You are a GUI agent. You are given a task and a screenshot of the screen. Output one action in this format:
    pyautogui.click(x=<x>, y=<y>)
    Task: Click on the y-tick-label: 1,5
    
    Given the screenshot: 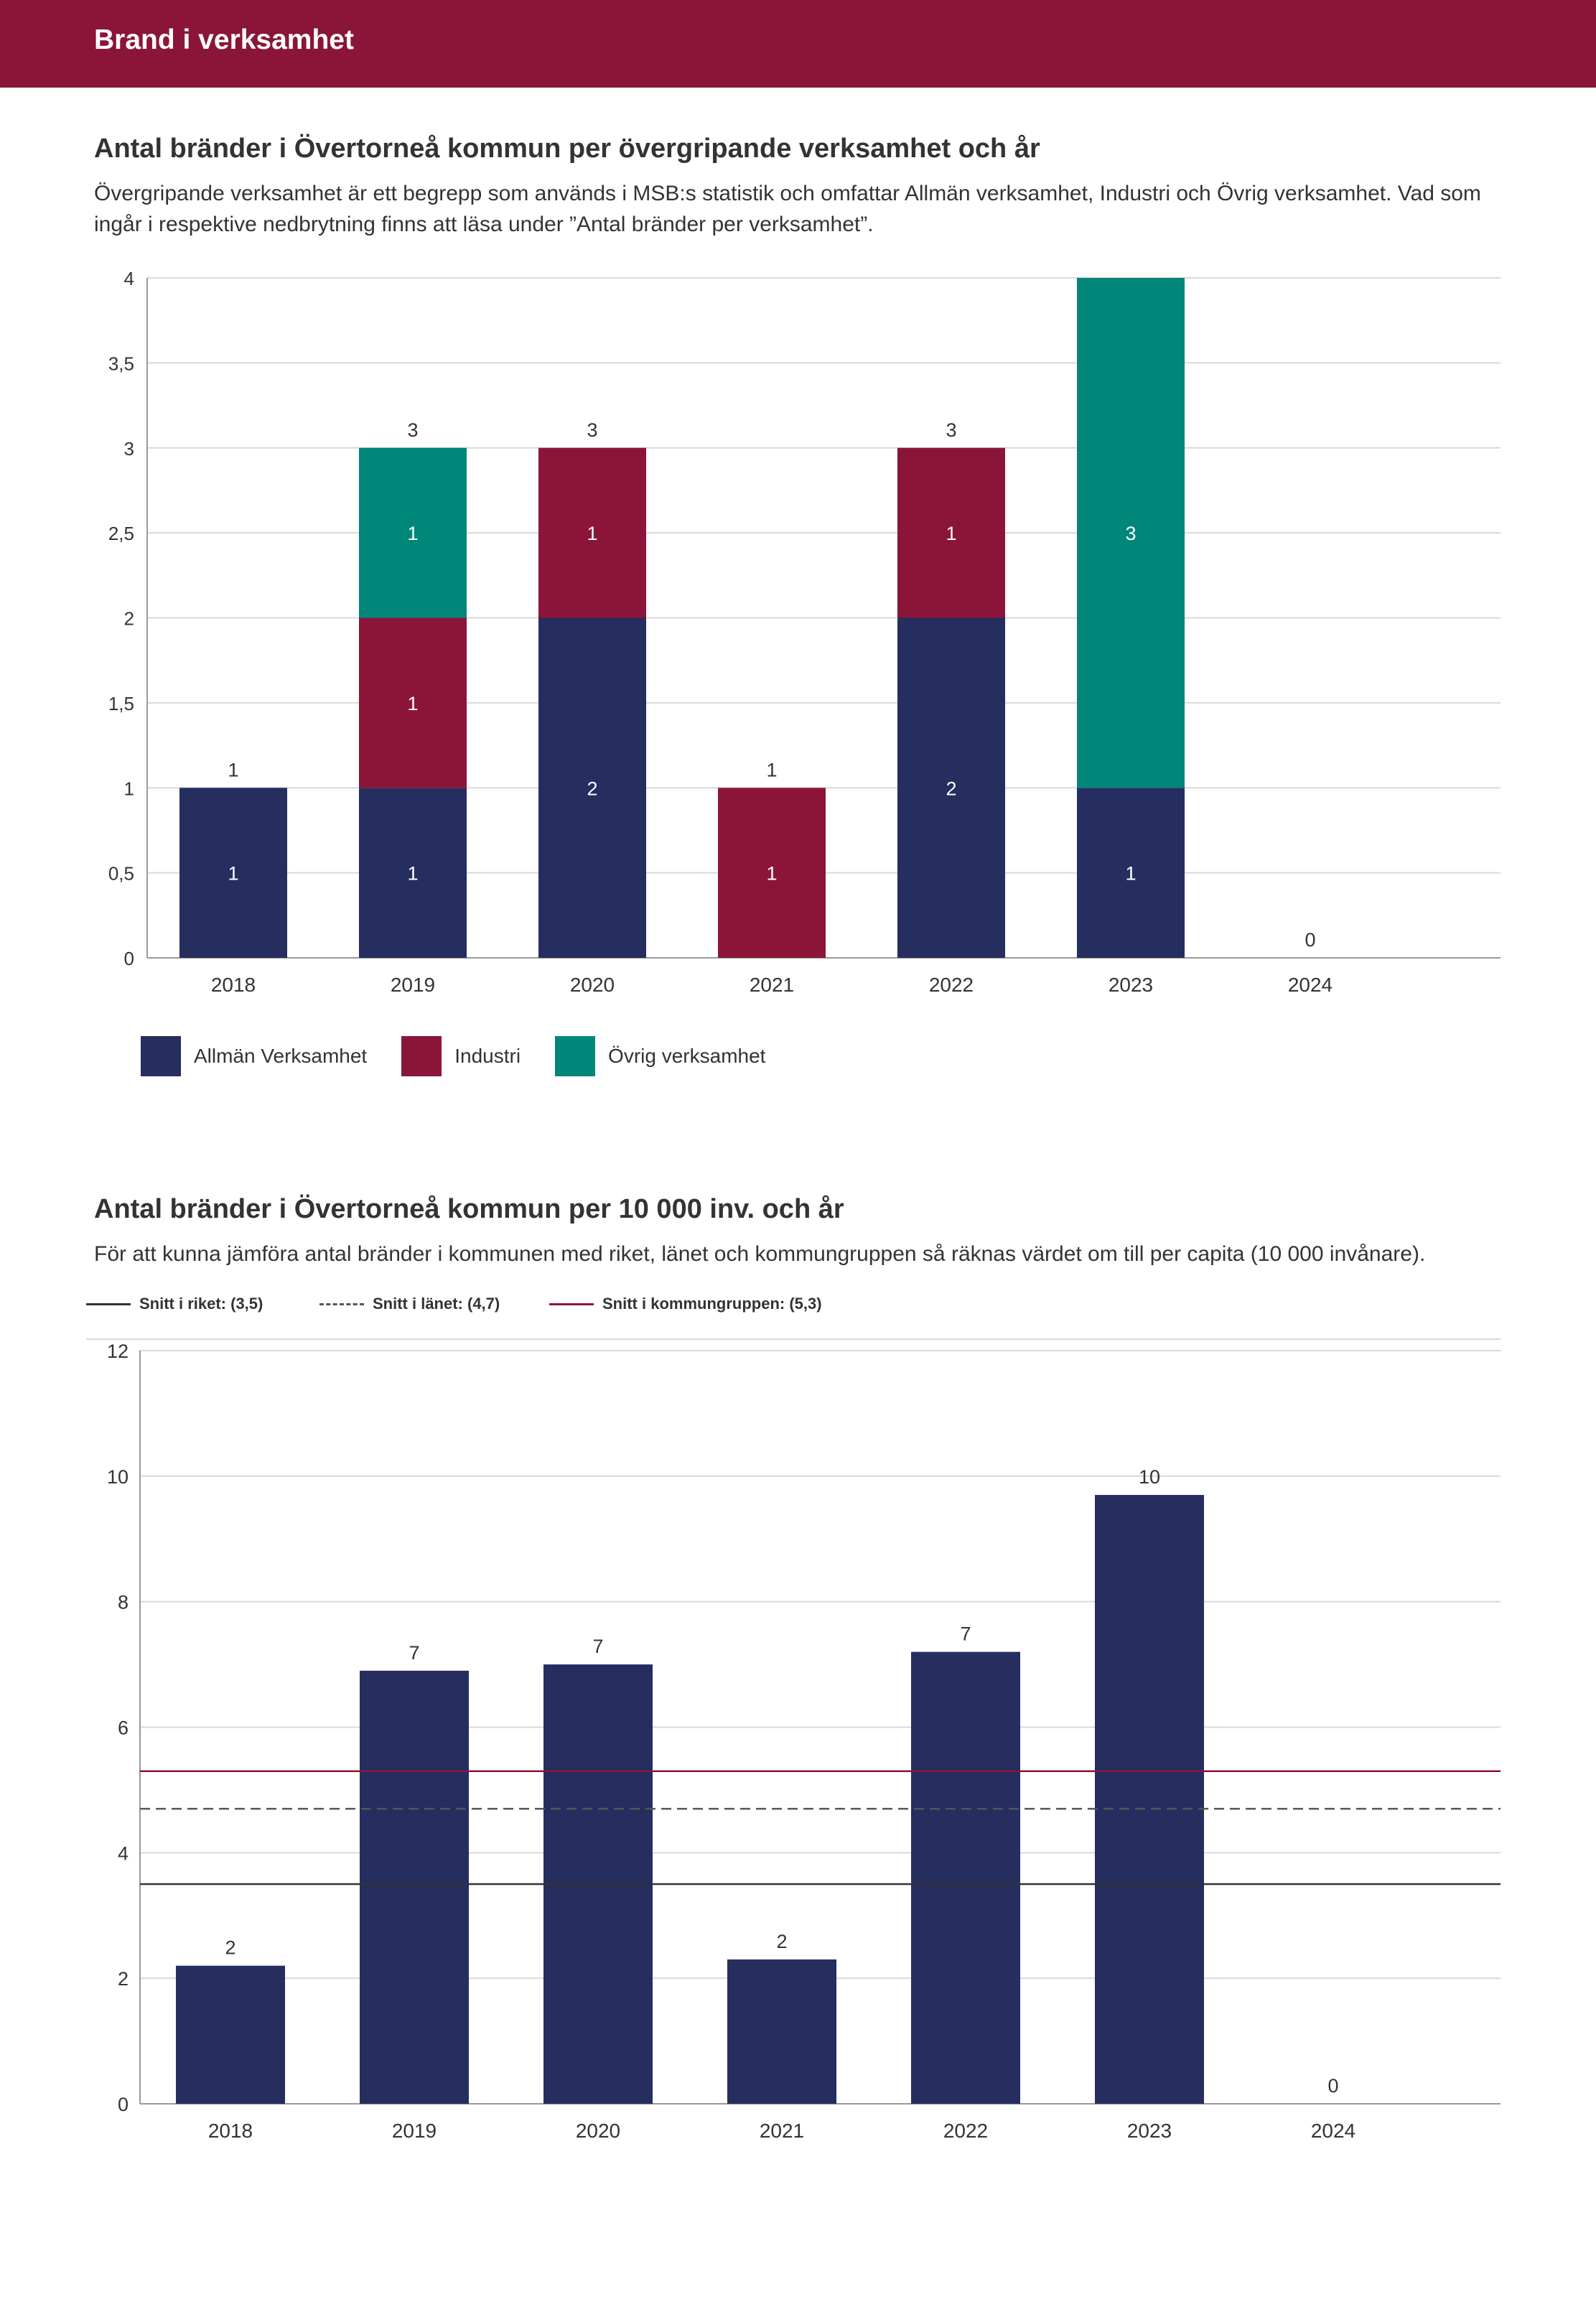 What is the action you would take?
    pyautogui.click(x=121, y=703)
    